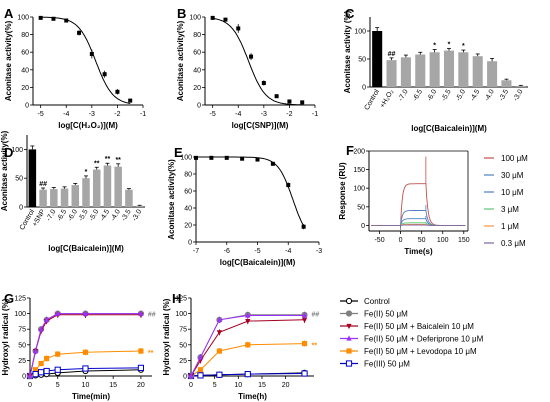 The width and height of the screenshot is (550, 402). Describe the element at coordinates (88, 125) in the screenshot. I see `x-axis-label: log[C(H₂O₂)](M)` at that location.